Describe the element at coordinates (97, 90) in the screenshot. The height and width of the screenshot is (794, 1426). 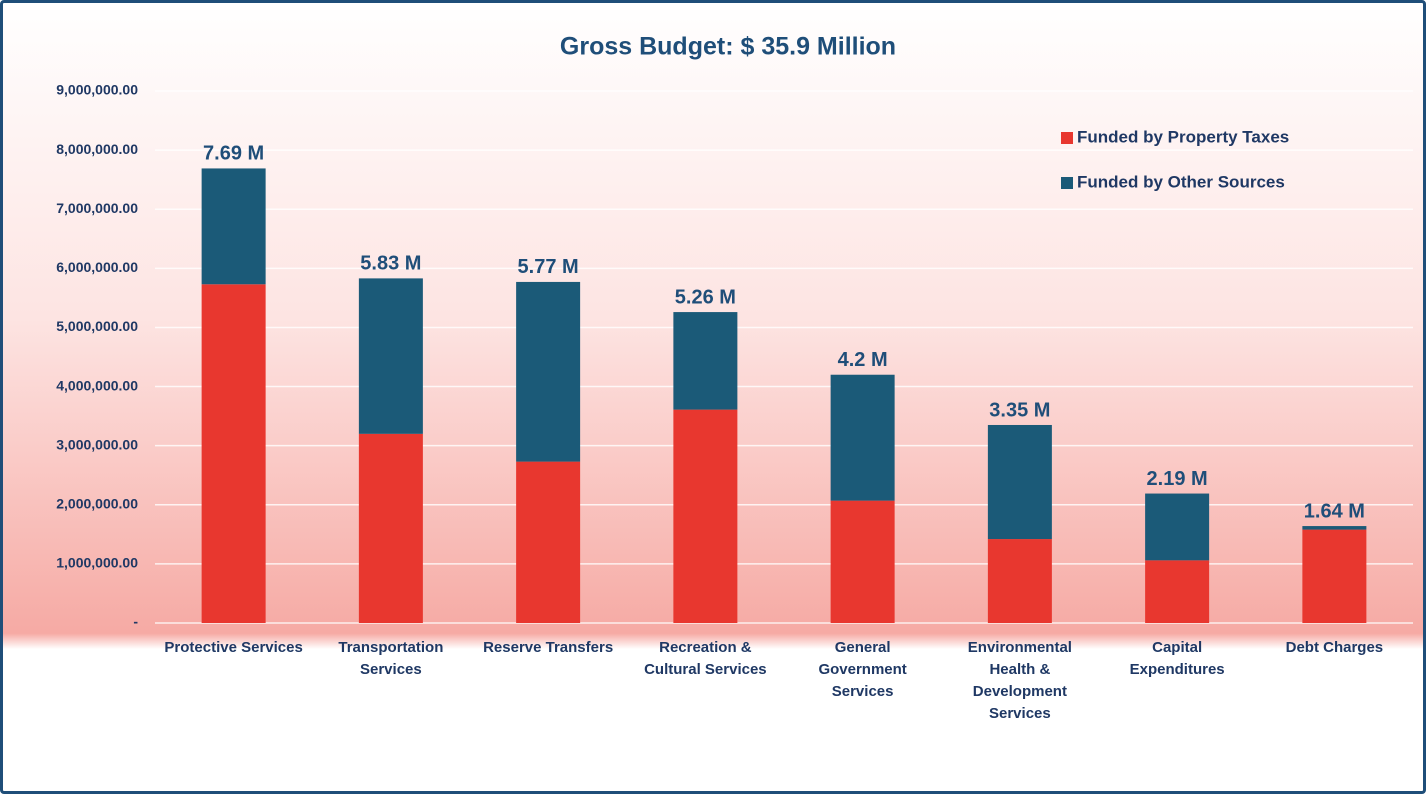
I see `y-tick-label: 9,000,000.00` at that location.